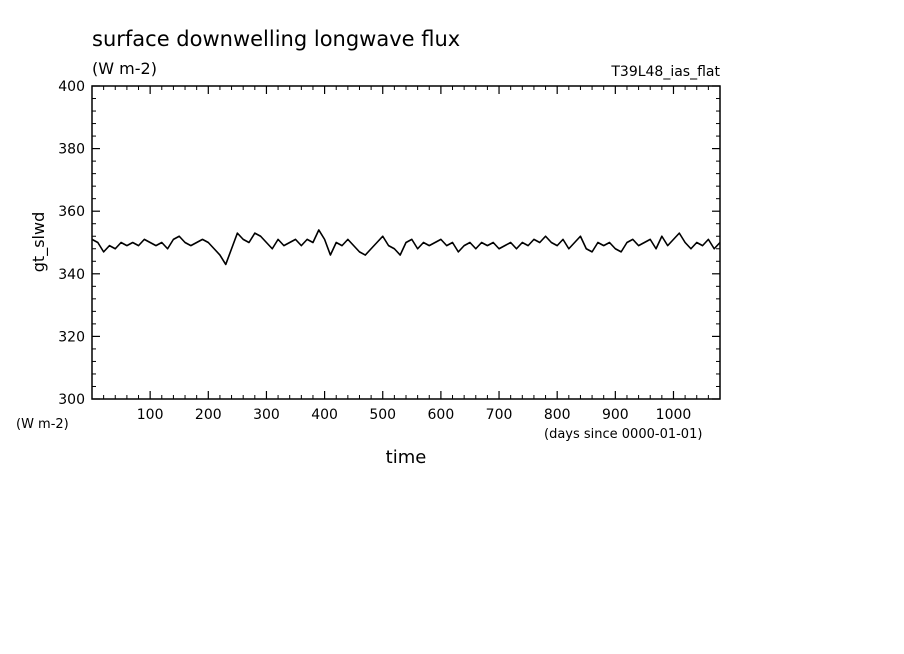 This screenshot has width=904, height=654. I want to click on y-tick-label: 360, so click(71, 212).